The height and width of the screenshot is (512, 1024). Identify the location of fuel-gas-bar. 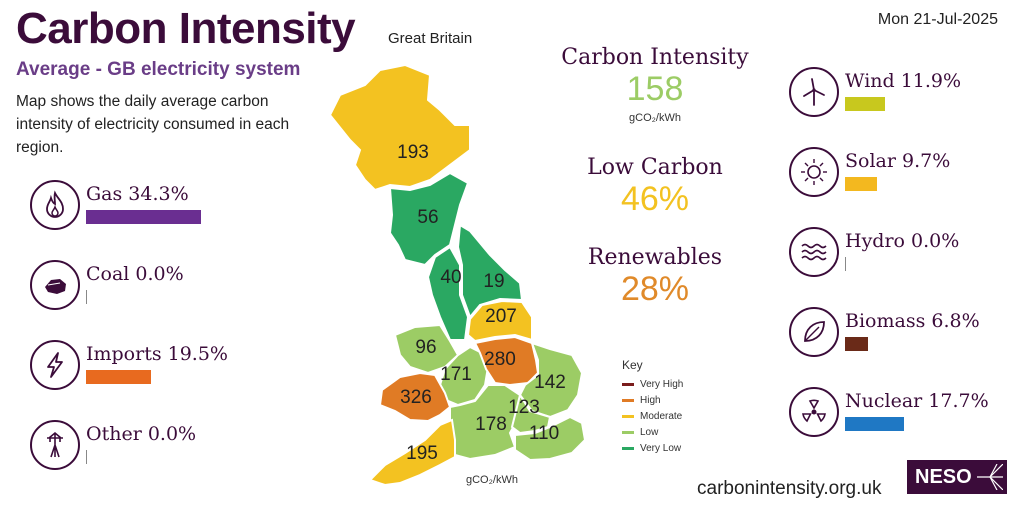
(143, 217).